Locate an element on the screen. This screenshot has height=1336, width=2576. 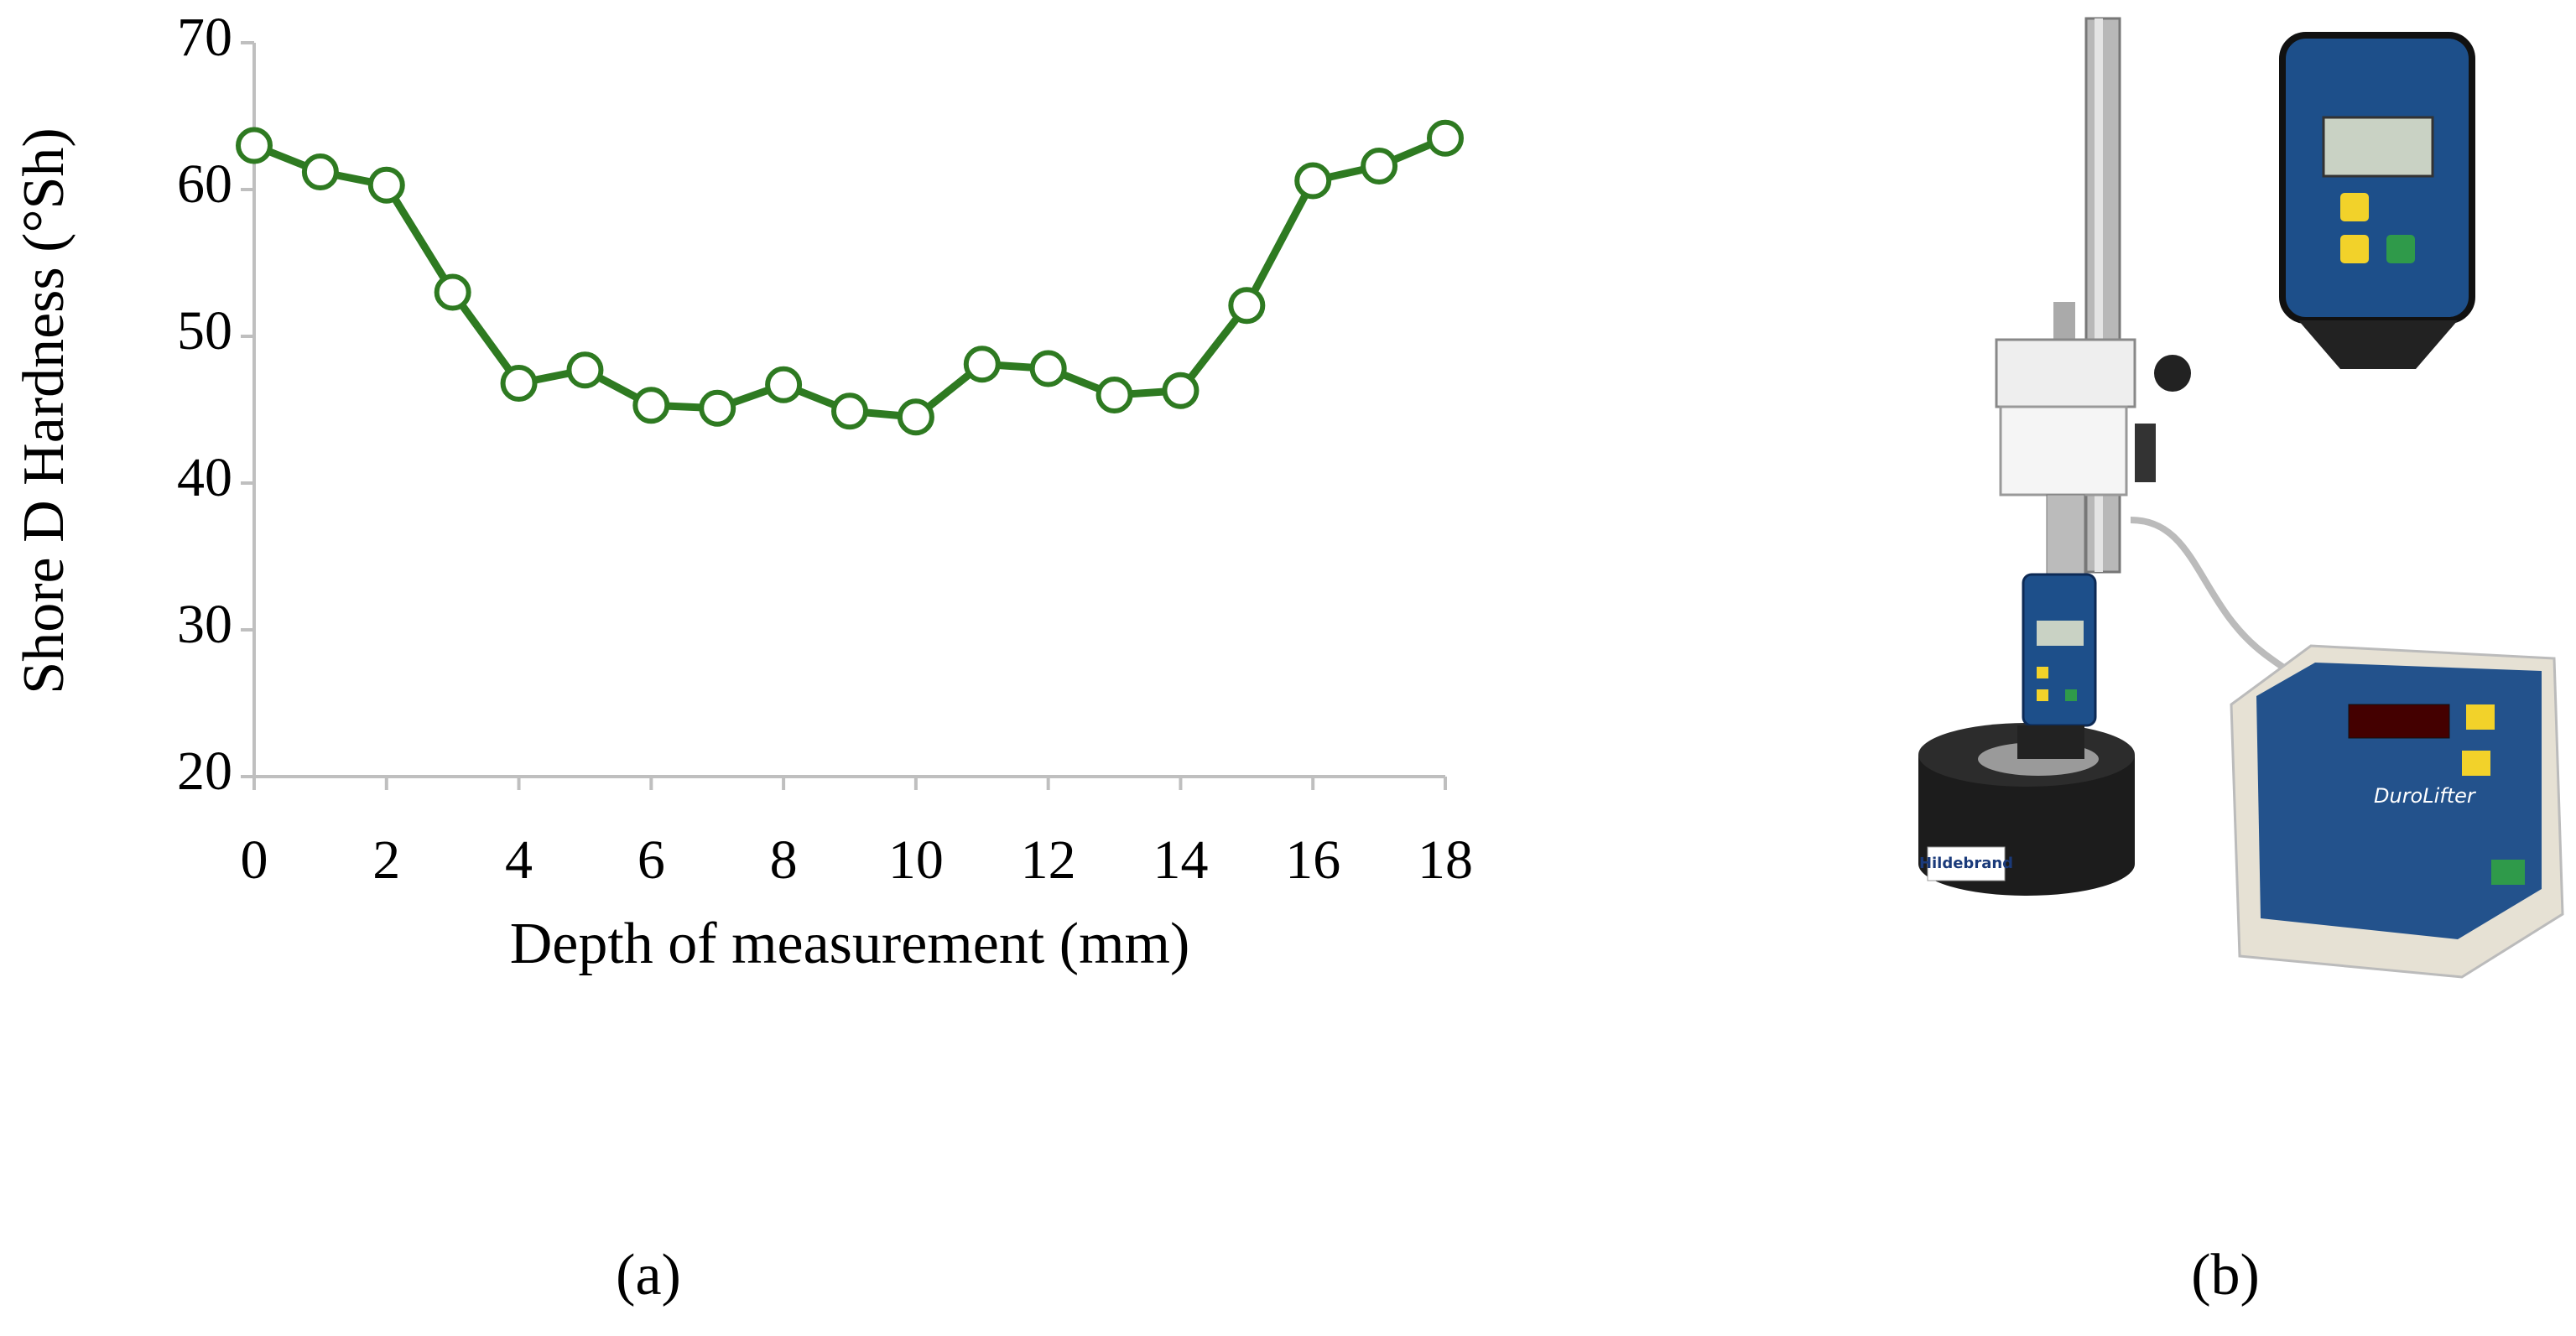
x-tick-label: 12 is located at coordinates (1048, 860).